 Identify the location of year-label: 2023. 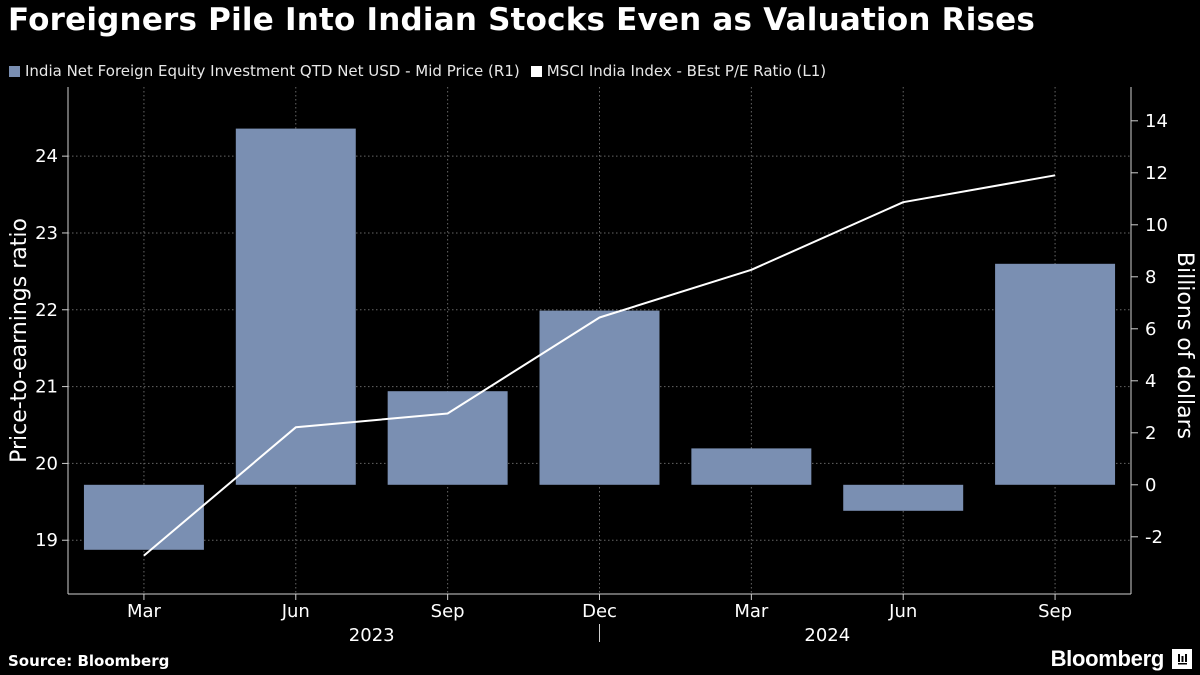
(372, 635).